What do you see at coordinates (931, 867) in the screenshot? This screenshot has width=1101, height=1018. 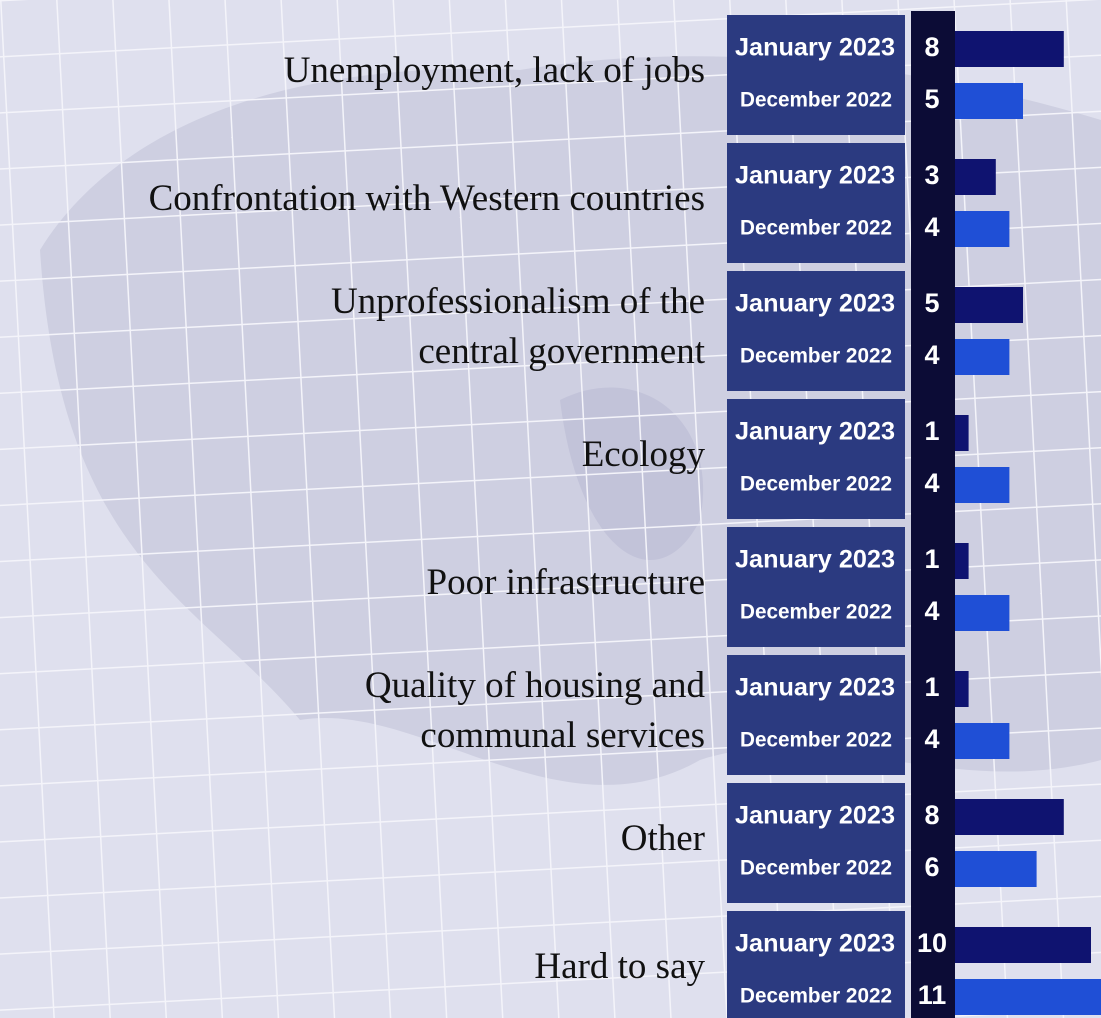 I see `value-label: 6` at bounding box center [931, 867].